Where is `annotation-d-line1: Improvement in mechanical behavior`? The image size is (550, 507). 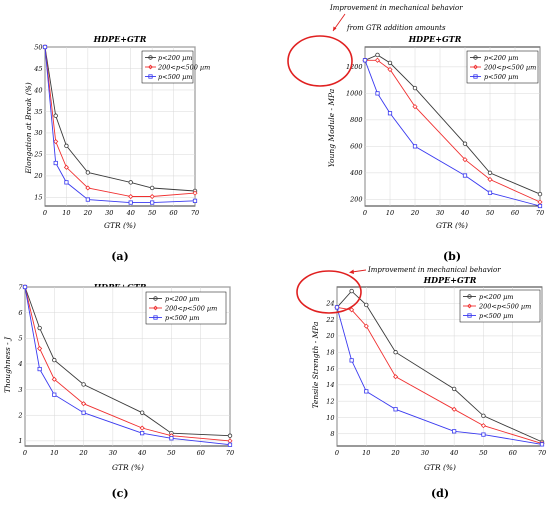
annotation-d-line1: Improvement in mechanical behavior is located at coordinates (434, 270).